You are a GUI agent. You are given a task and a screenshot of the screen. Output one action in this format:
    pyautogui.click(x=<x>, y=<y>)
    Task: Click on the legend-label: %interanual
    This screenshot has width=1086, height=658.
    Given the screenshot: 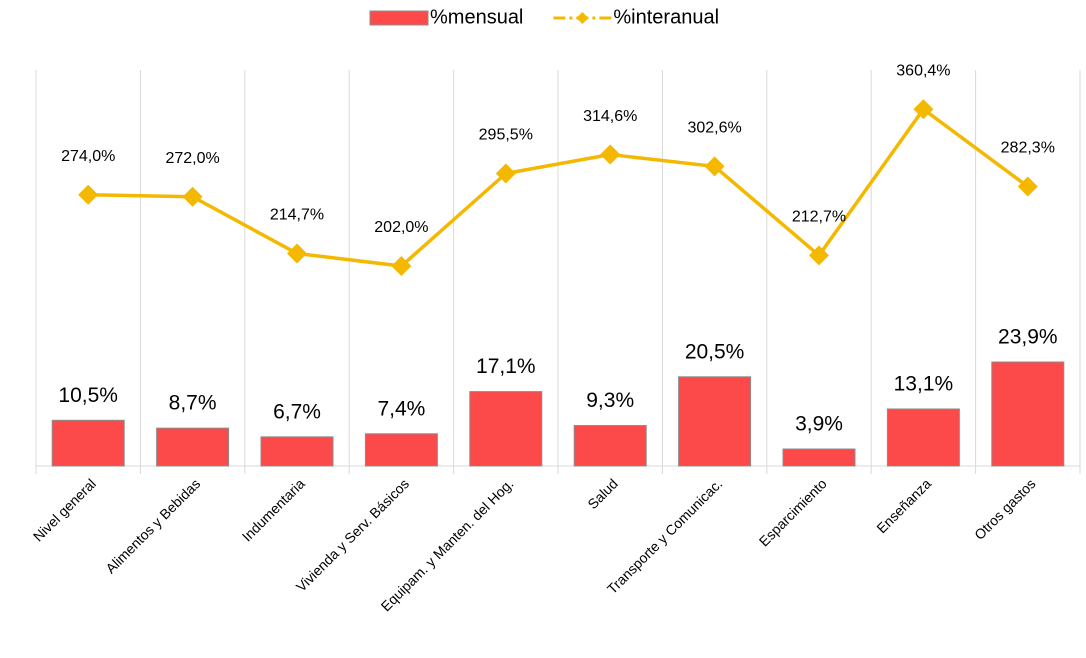 What is the action you would take?
    pyautogui.click(x=666, y=17)
    